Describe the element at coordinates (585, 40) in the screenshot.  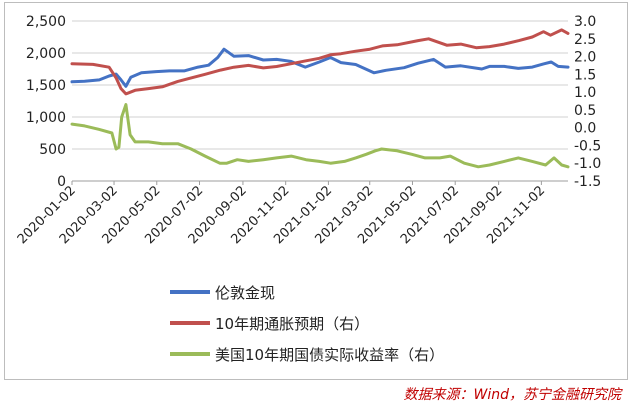
I see `y-right-tick-label: 2.5` at that location.